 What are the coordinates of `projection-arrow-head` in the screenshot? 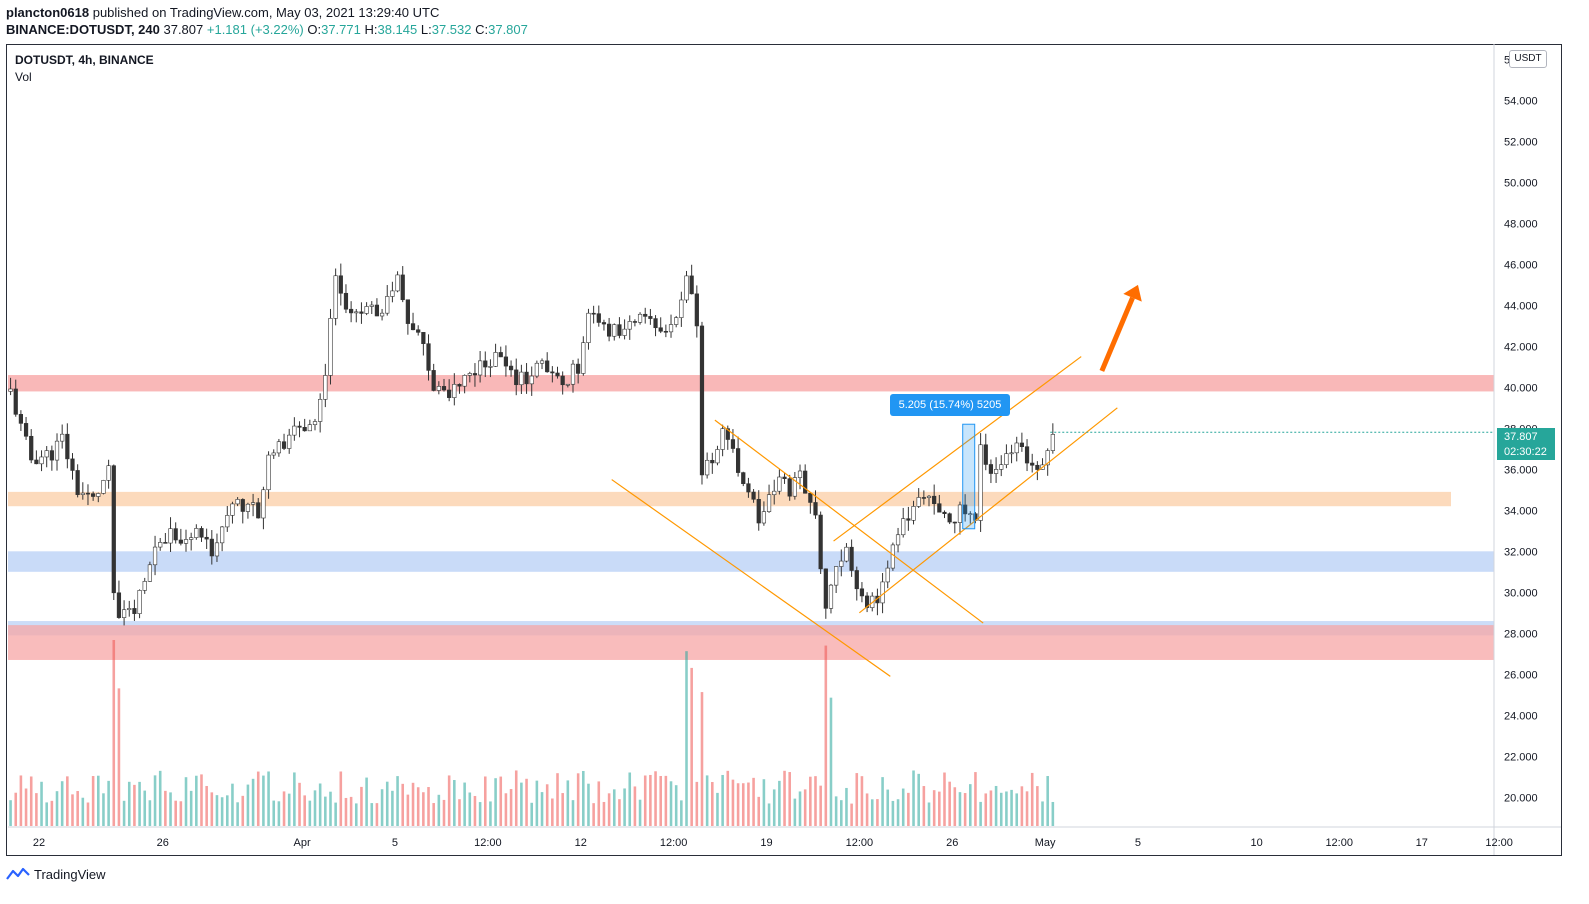 It's located at (1132, 293).